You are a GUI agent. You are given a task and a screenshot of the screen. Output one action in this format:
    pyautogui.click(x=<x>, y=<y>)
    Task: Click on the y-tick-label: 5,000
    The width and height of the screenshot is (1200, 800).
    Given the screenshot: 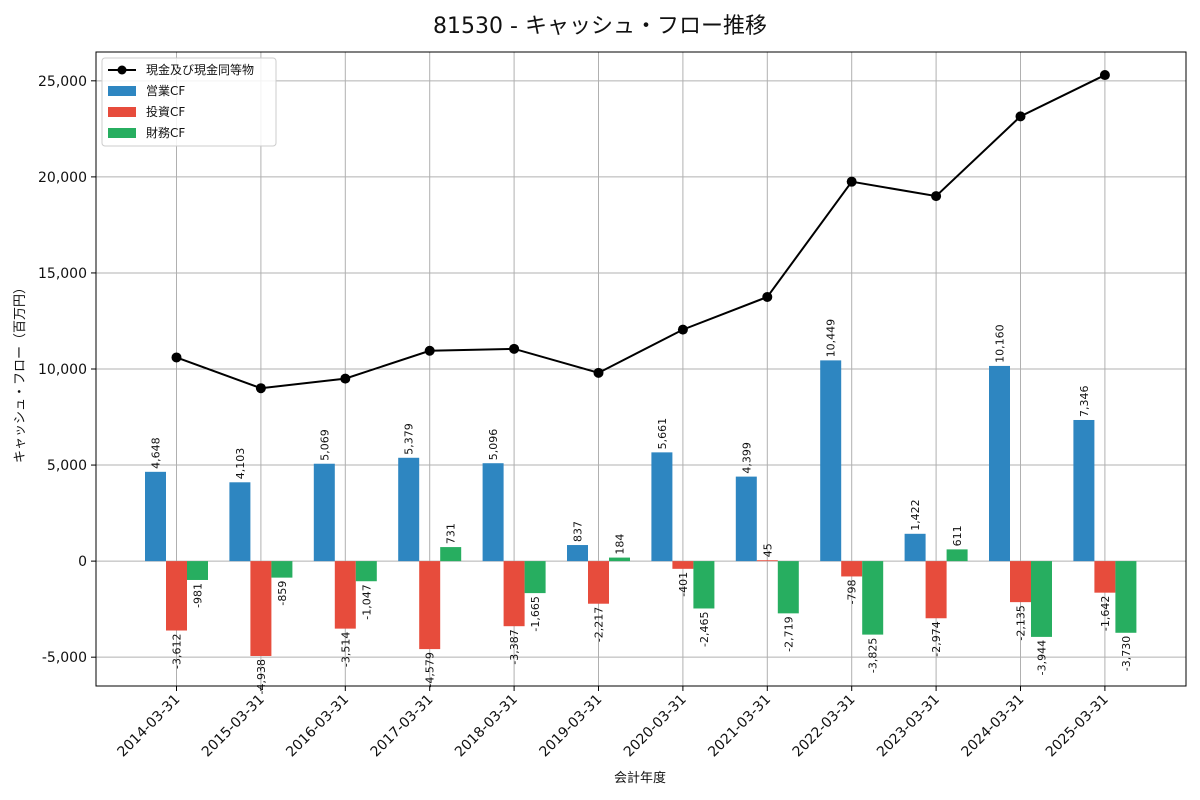 What is the action you would take?
    pyautogui.click(x=67, y=466)
    